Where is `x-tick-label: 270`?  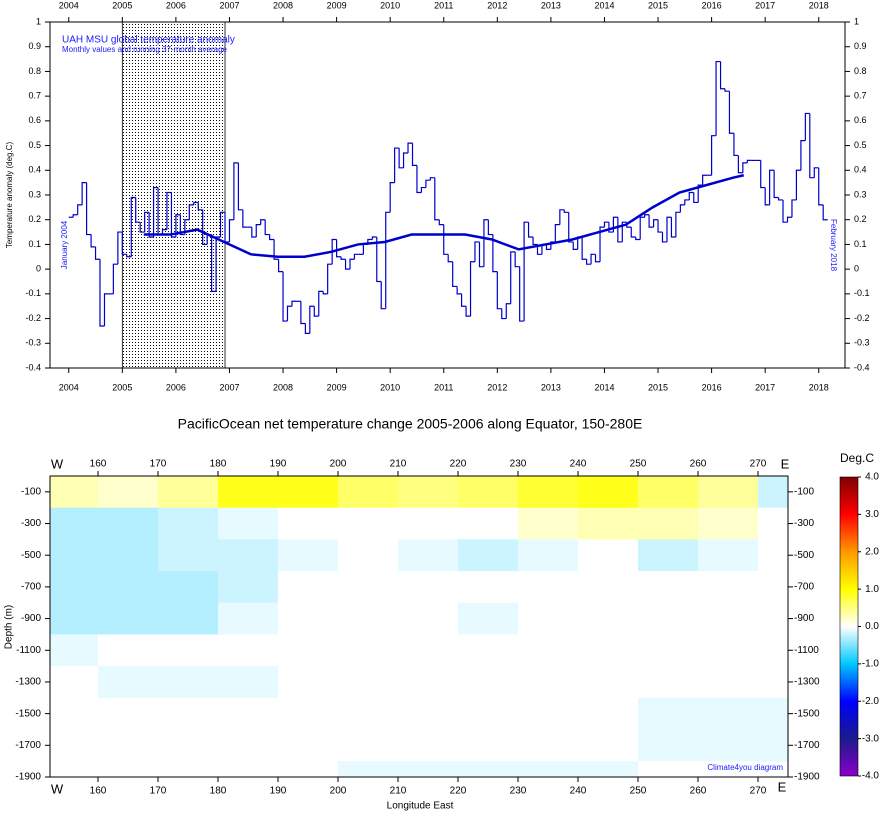
x-tick-label: 270 is located at coordinates (758, 791).